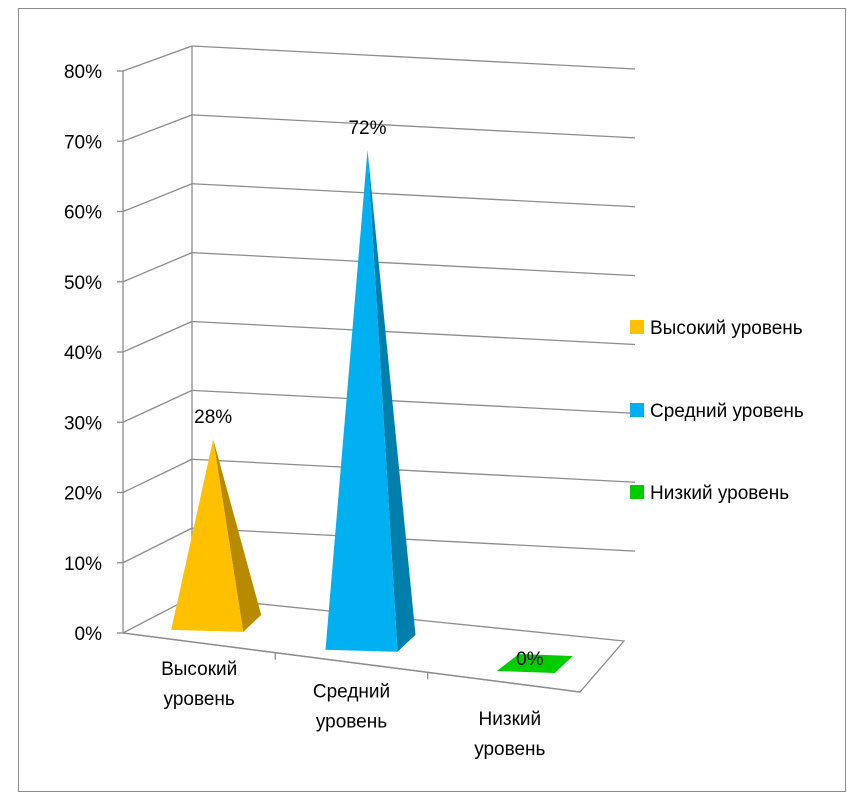 The height and width of the screenshot is (798, 852). I want to click on y-tick-label: 30%, so click(83, 423).